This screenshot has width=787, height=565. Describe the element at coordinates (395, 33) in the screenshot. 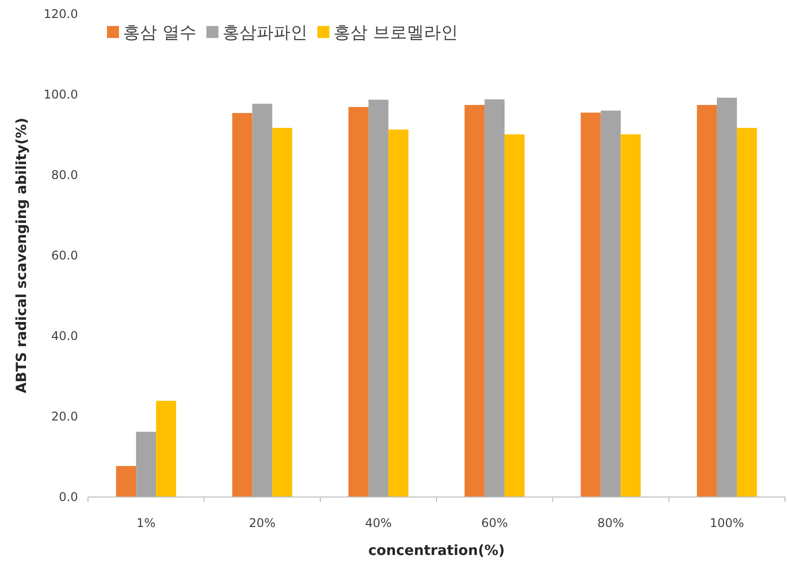

I see `legend-label: 홍삼 브로멜라인` at that location.